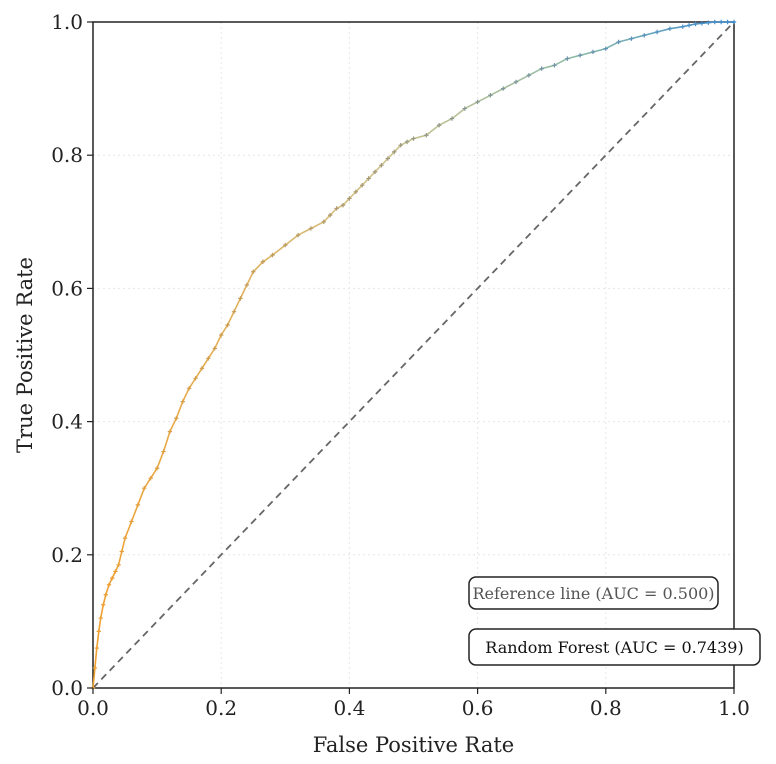 The width and height of the screenshot is (776, 764). Describe the element at coordinates (67, 288) in the screenshot. I see `y-tick-label: 0.6` at that location.